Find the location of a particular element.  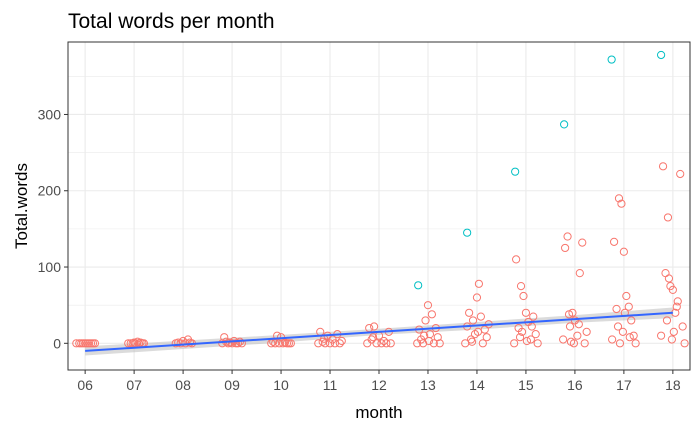

trend-line is located at coordinates (379, 331).